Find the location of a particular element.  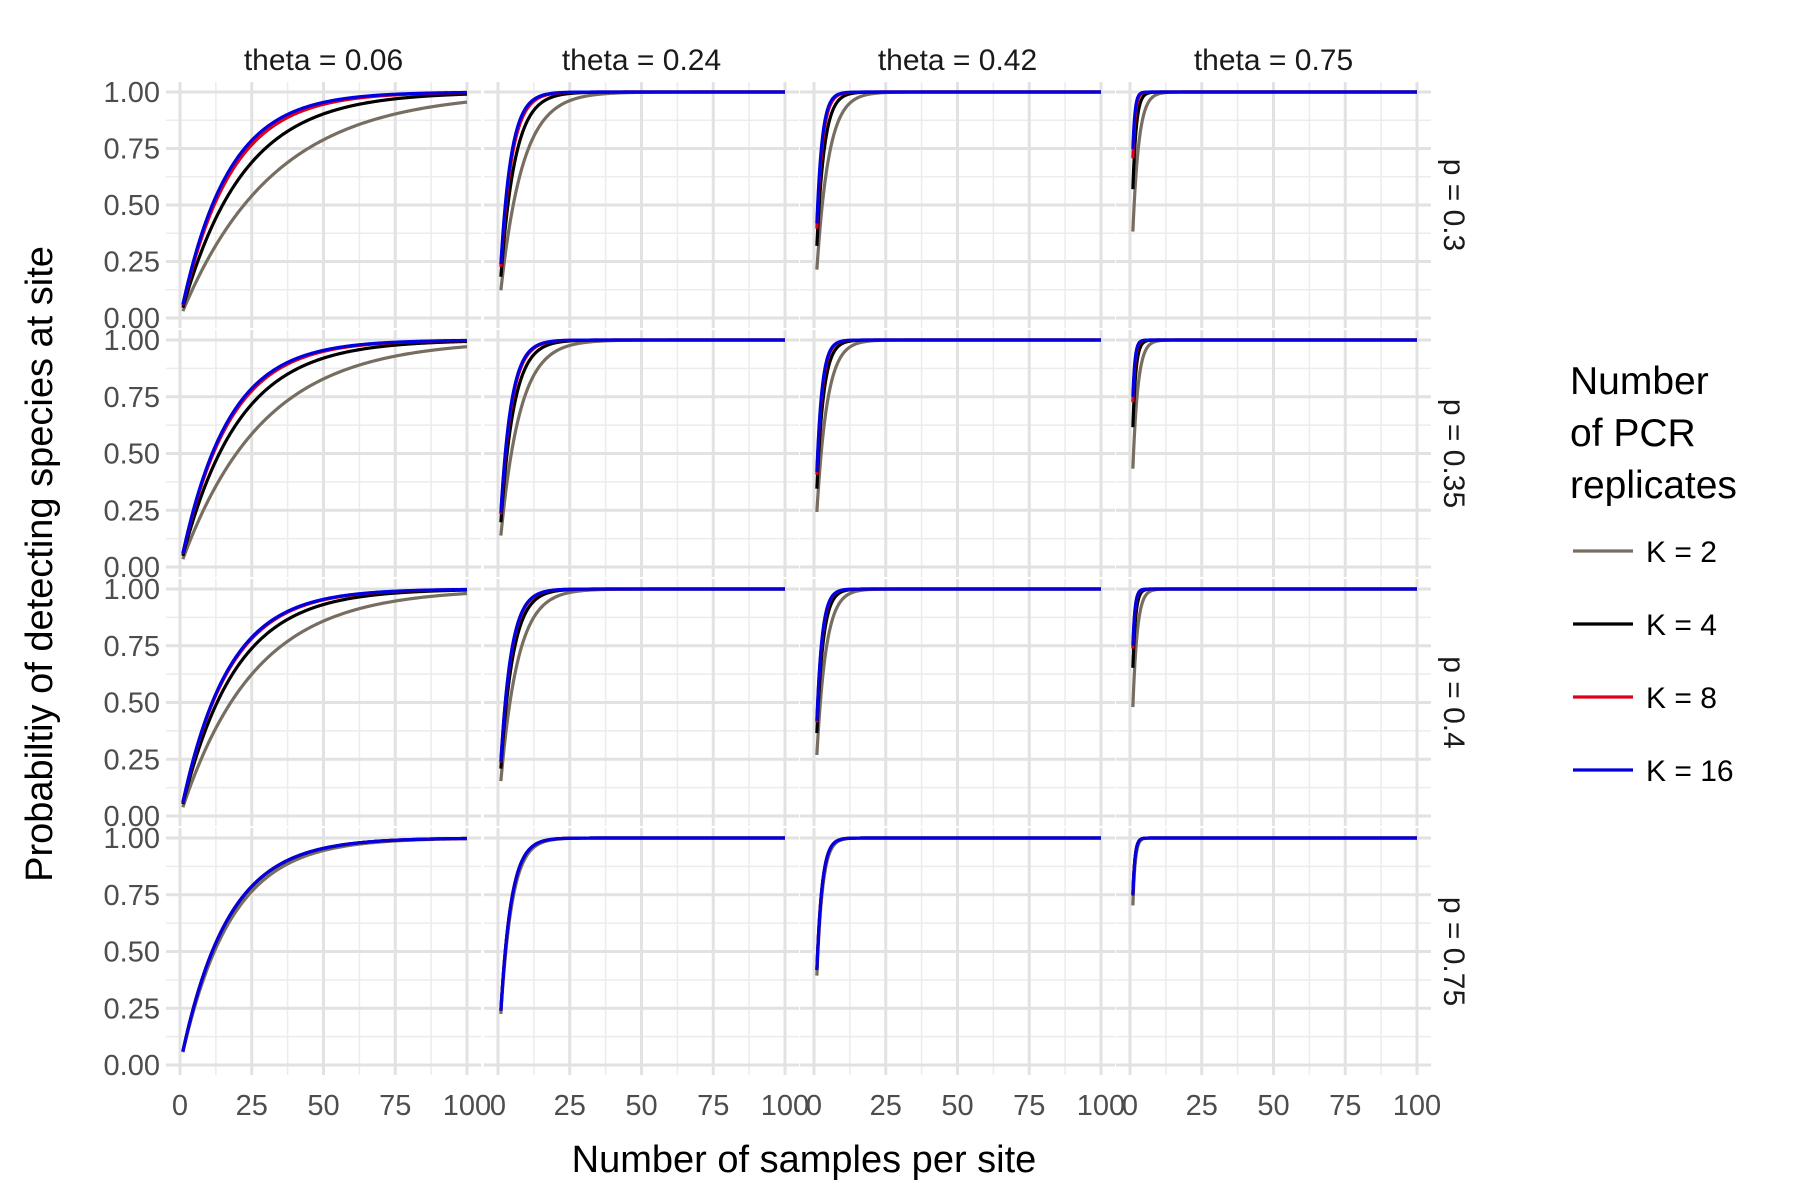

legend-title: Number is located at coordinates (1639, 381).